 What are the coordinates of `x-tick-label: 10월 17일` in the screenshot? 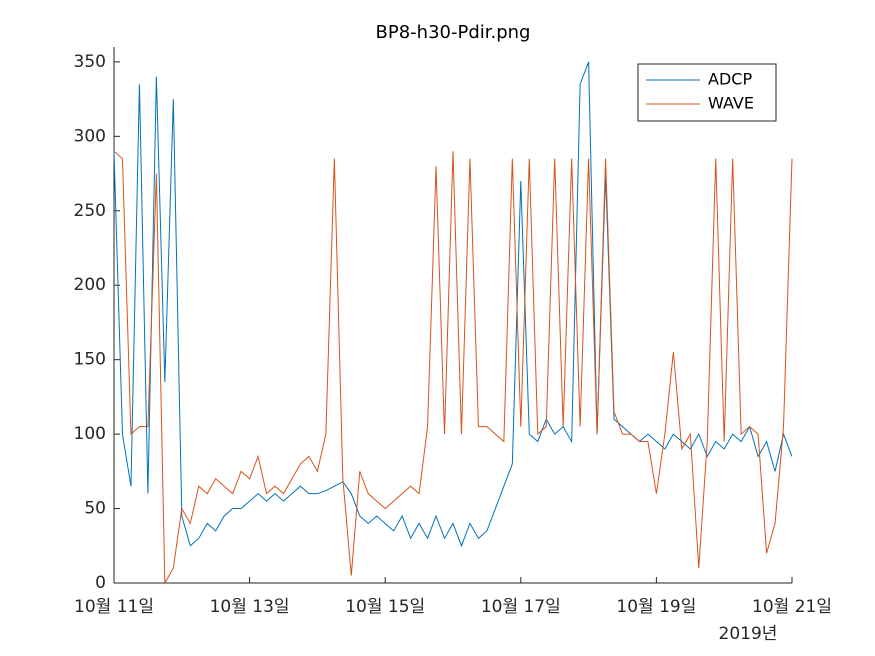 It's located at (521, 607).